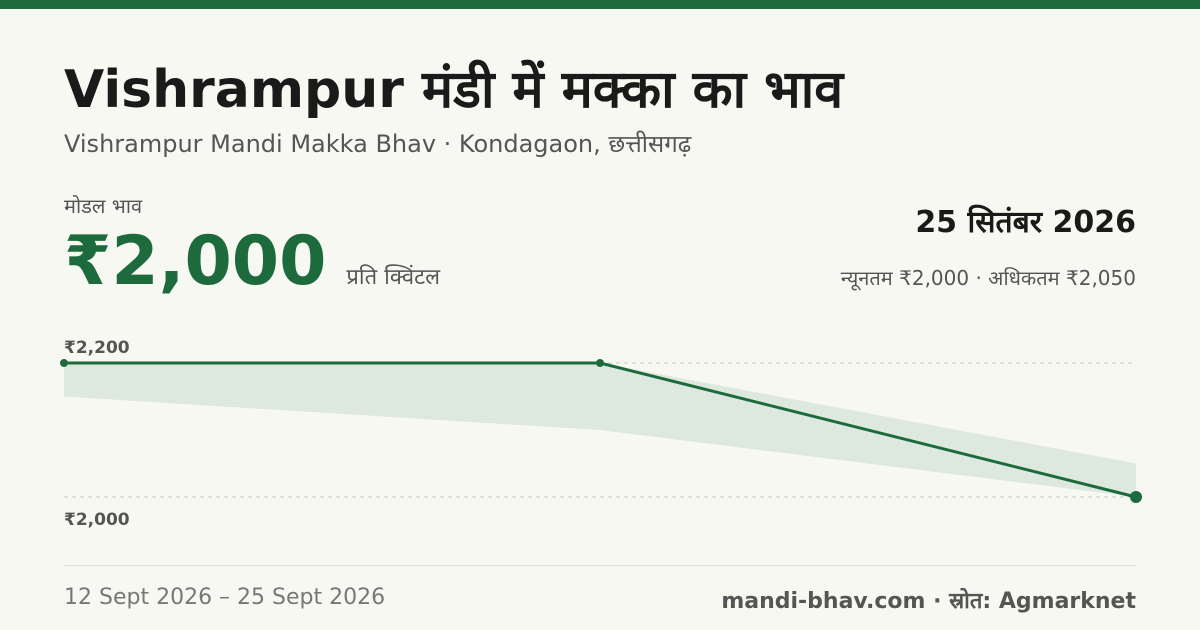  What do you see at coordinates (988, 278) in the screenshot?
I see `price-range: न्यूनतम ₹2,000 · अधिकतम ₹2,050` at bounding box center [988, 278].